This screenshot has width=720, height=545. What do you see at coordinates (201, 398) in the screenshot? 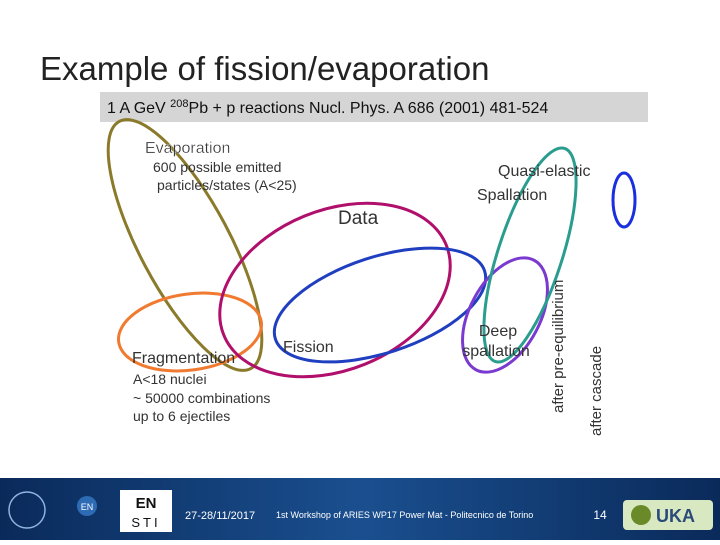
I see `note: ~ 50000 combinations` at bounding box center [201, 398].